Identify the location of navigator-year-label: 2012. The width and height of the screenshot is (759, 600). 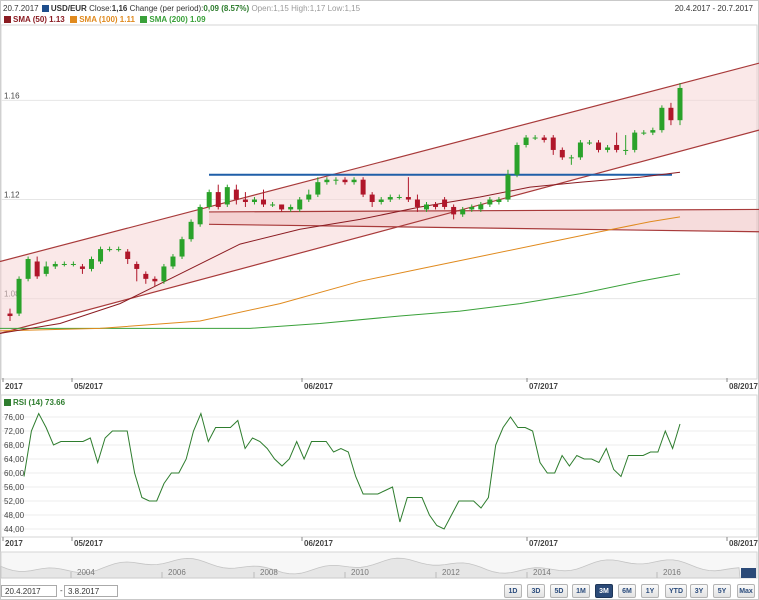
(451, 572).